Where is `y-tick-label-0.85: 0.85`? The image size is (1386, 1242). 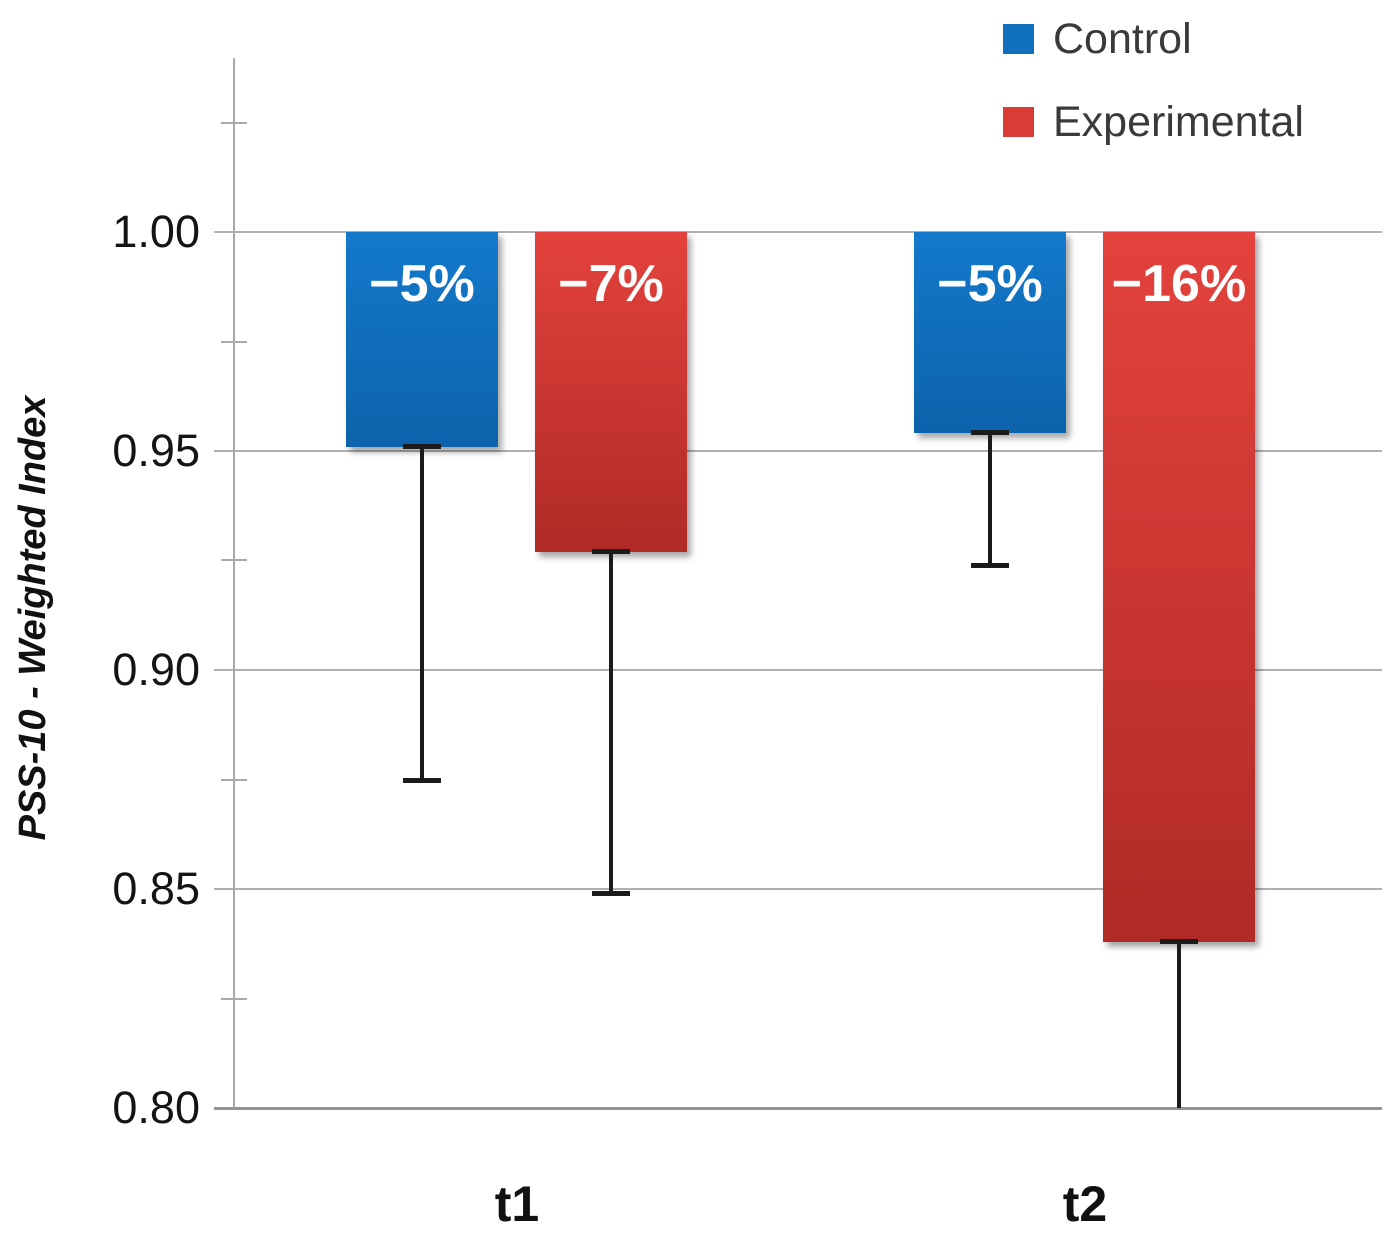 y-tick-label-0.85: 0.85 is located at coordinates (156, 888).